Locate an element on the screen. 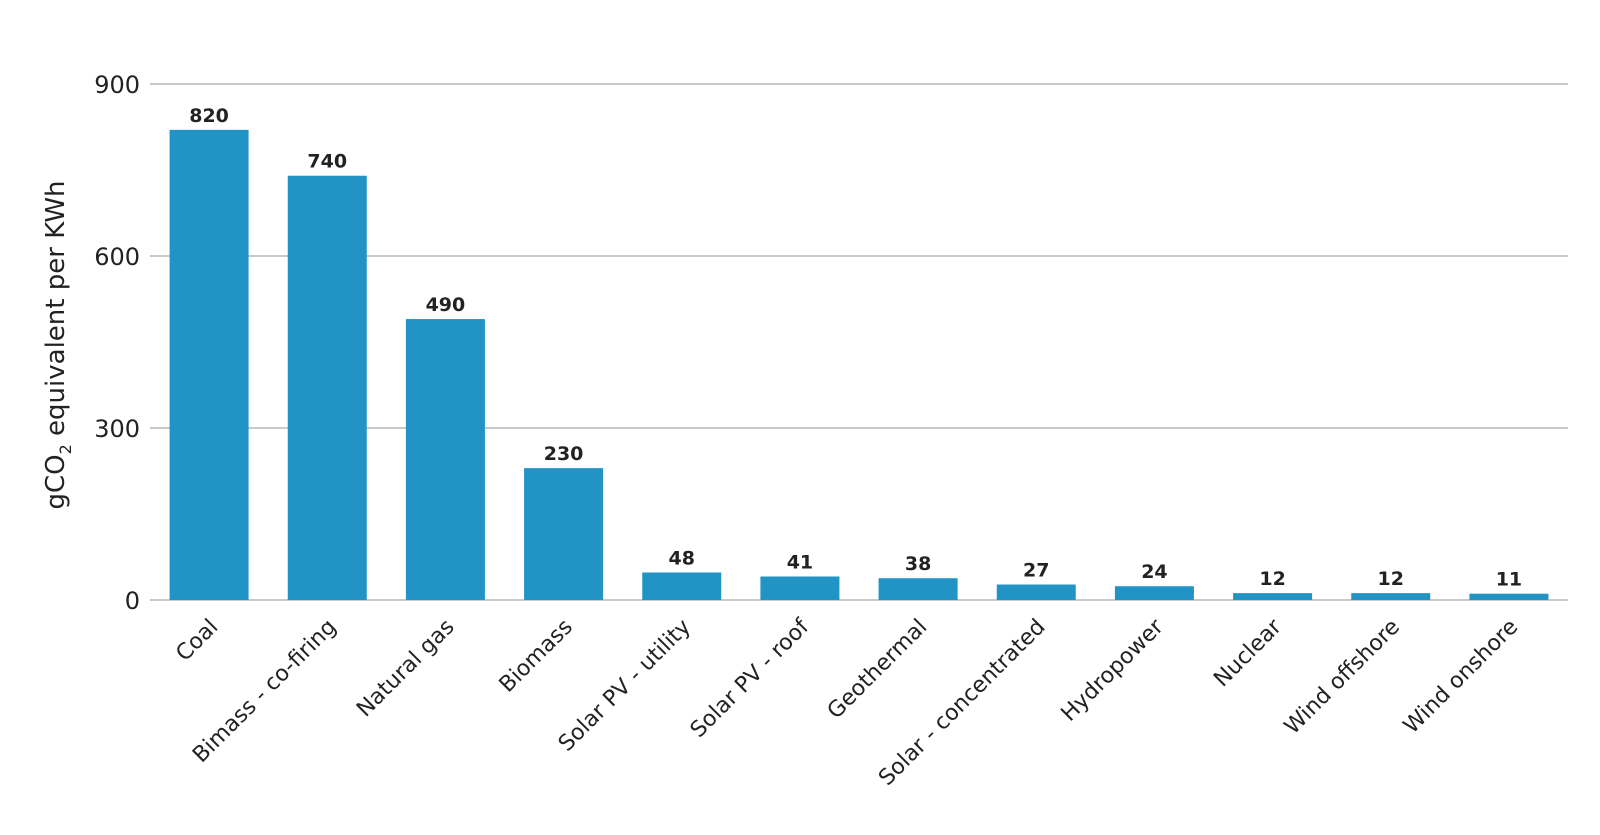 Image resolution: width=1600 pixels, height=835 pixels. y-tick-label: 600 is located at coordinates (117, 257).